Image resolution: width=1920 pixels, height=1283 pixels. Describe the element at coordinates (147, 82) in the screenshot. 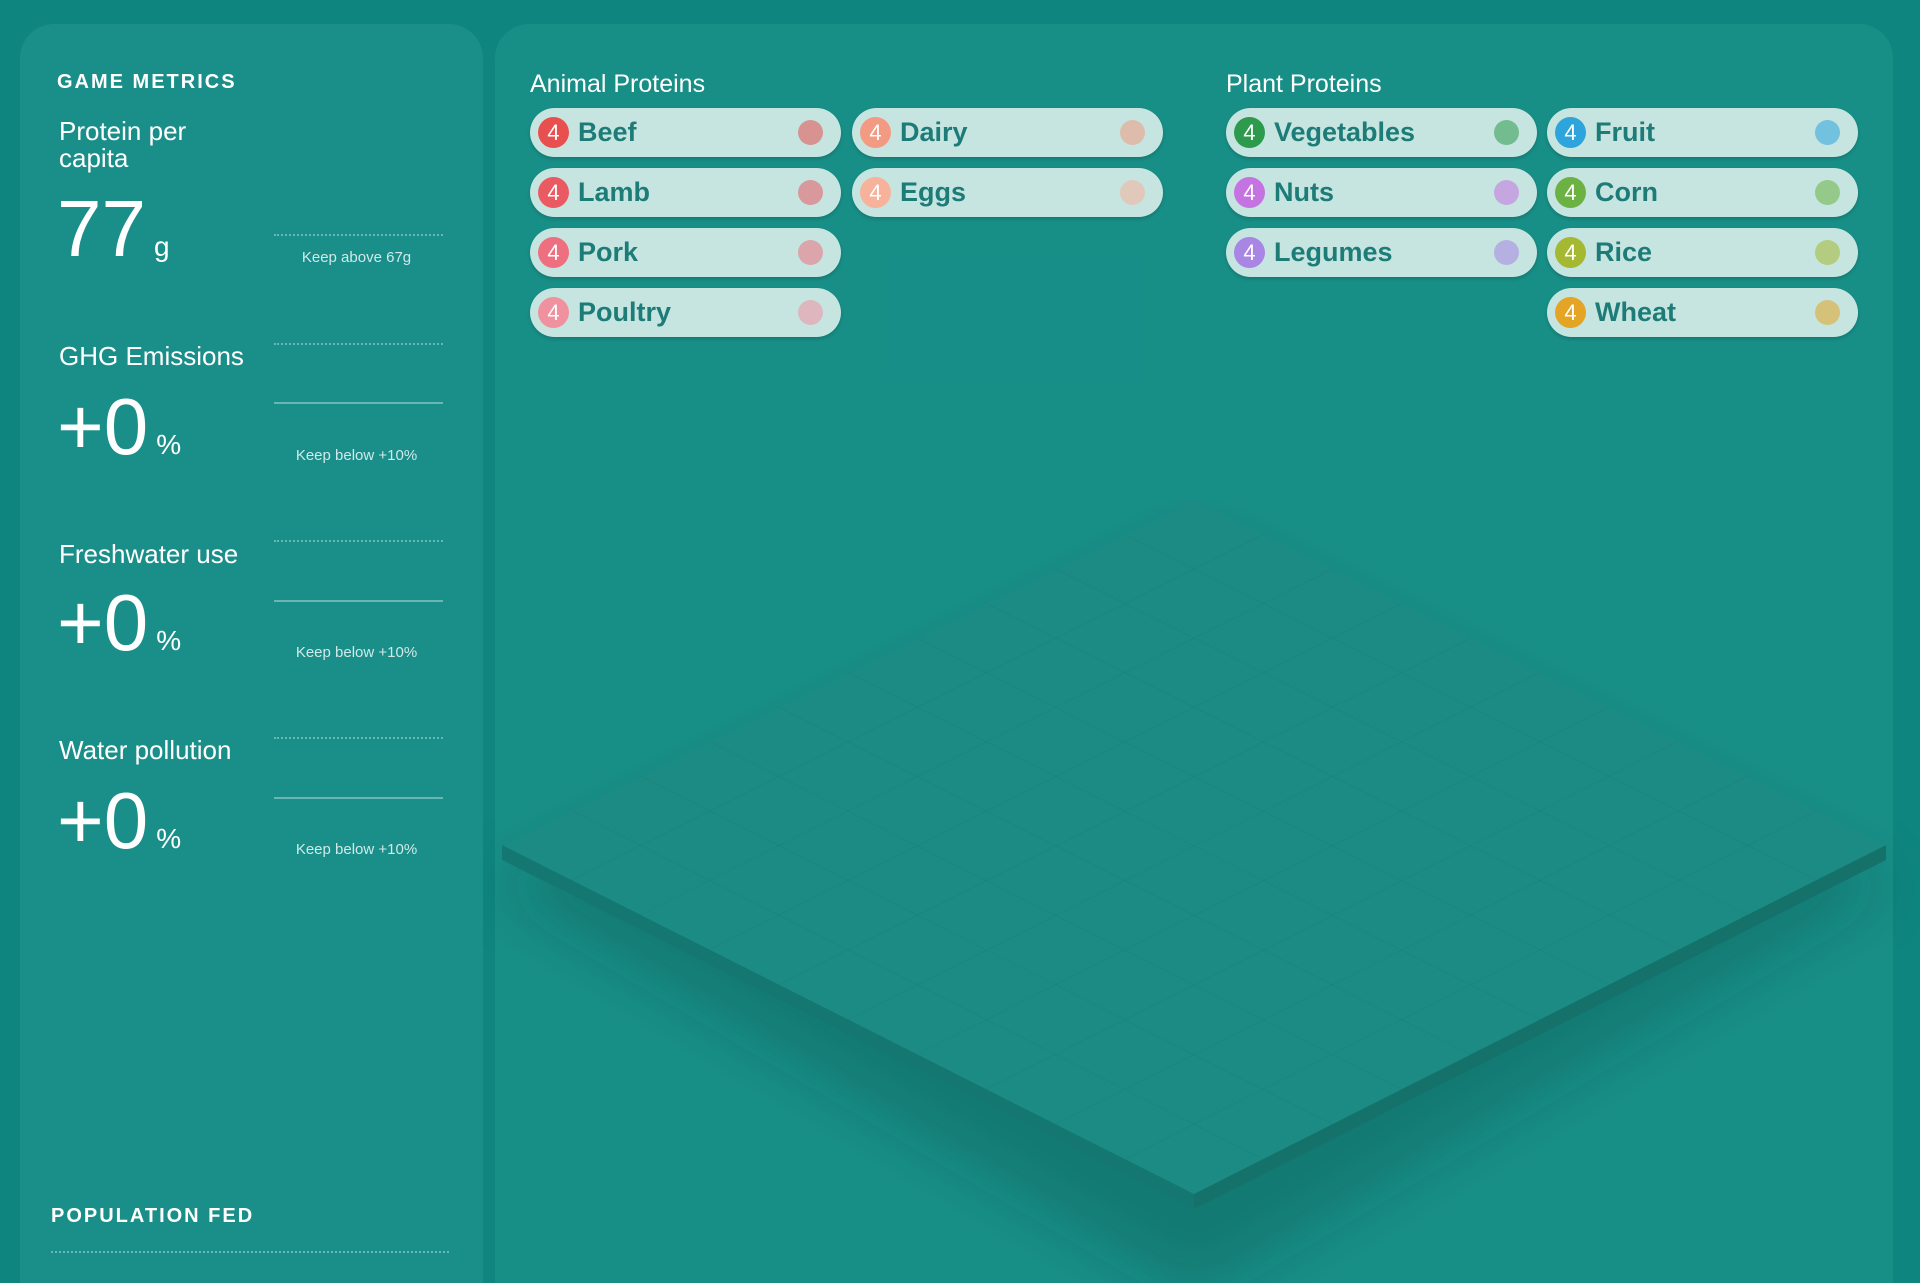

I see `metrics-title: GAME METRICS` at that location.